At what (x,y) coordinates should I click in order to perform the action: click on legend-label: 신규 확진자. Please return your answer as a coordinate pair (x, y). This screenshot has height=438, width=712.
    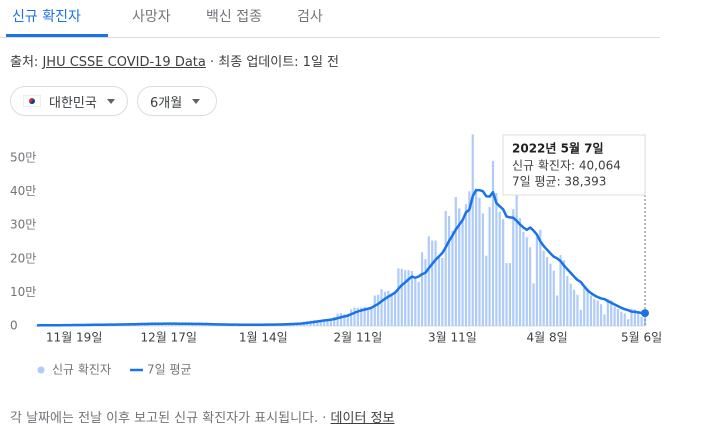
    Looking at the image, I should click on (81, 370).